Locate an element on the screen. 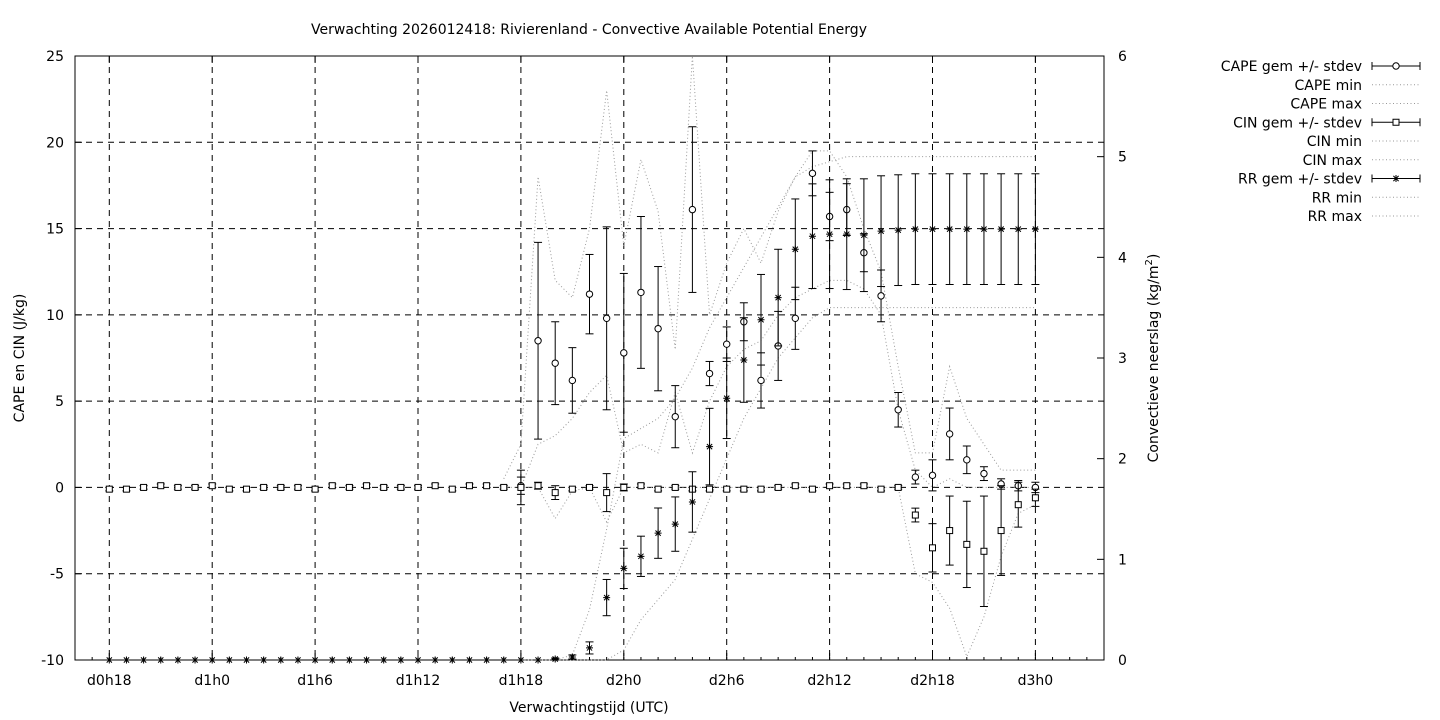 This screenshot has height=720, width=1440. legend-label: CIN max is located at coordinates (1332, 161).